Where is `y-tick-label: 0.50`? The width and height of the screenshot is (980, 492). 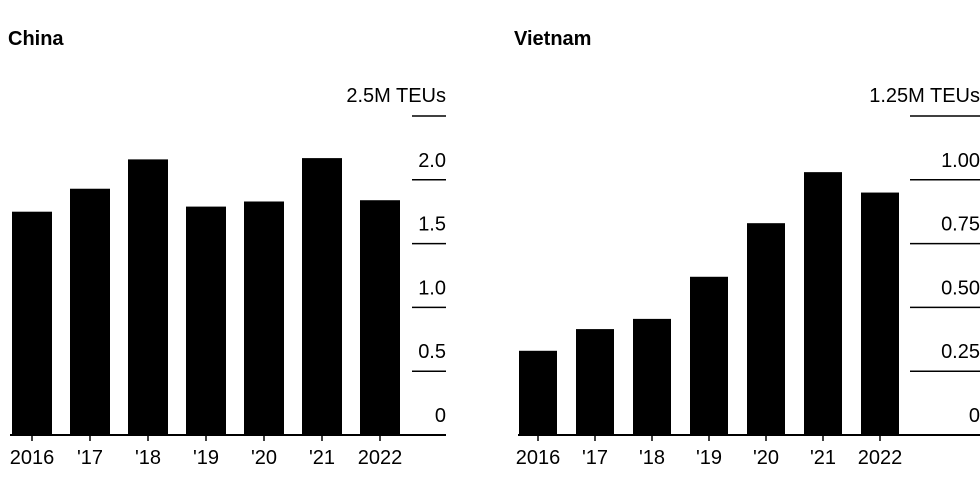 y-tick-label: 0.50 is located at coordinates (960, 288).